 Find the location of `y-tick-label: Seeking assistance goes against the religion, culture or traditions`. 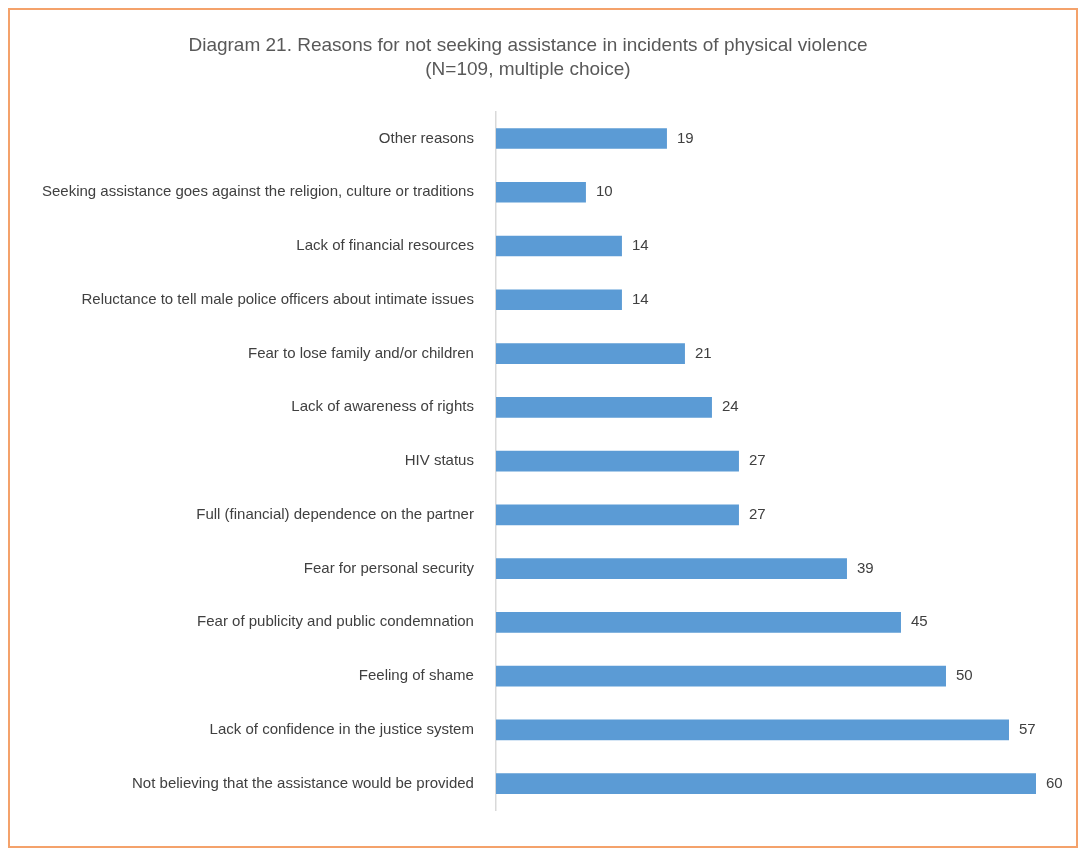

y-tick-label: Seeking assistance goes against the religion, culture or traditions is located at coordinates (257, 191).